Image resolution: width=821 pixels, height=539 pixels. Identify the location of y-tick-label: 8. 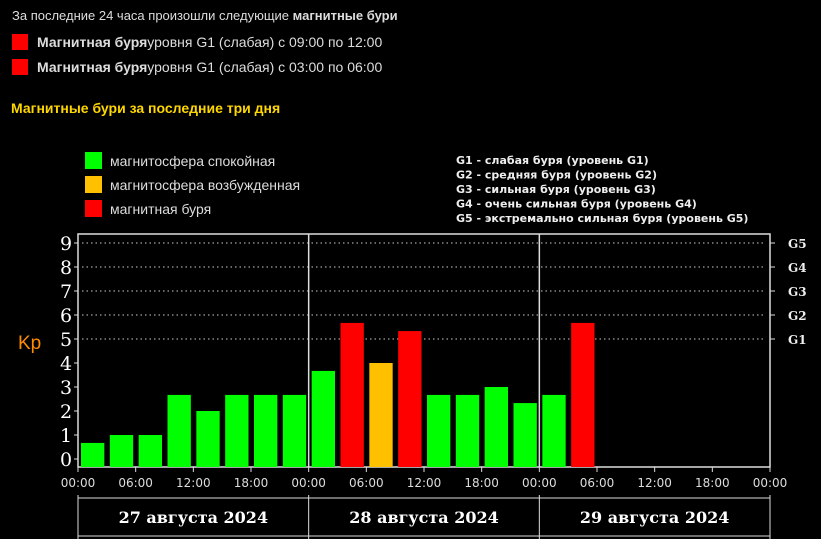
(66, 268).